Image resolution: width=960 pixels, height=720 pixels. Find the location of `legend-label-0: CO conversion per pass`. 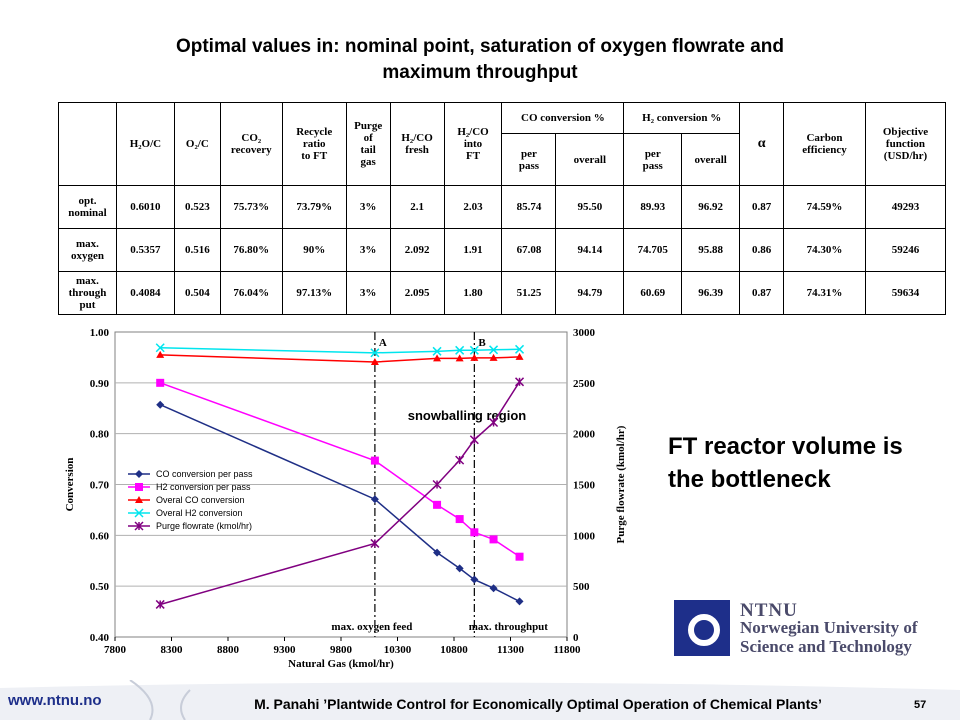

legend-label-0: CO conversion per pass is located at coordinates (204, 474).